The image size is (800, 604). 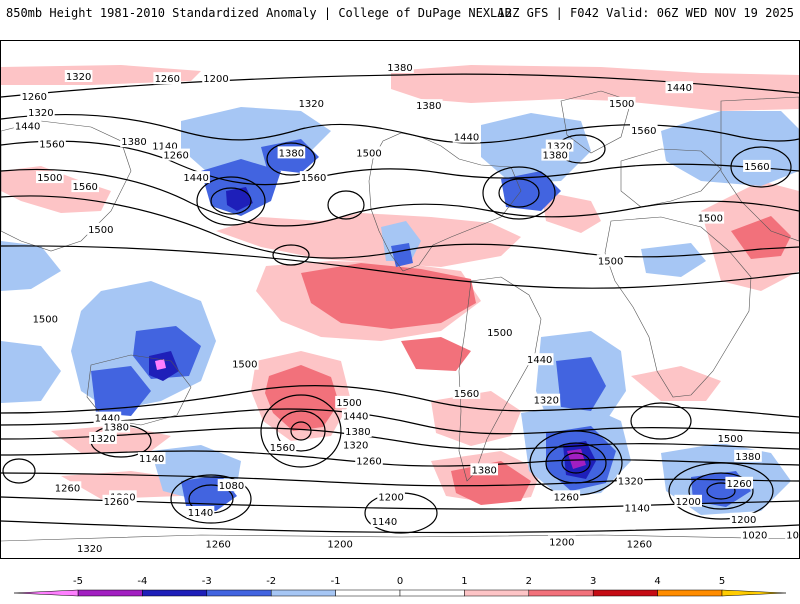 I want to click on contour-label-text: 1560, so click(x=643, y=131).